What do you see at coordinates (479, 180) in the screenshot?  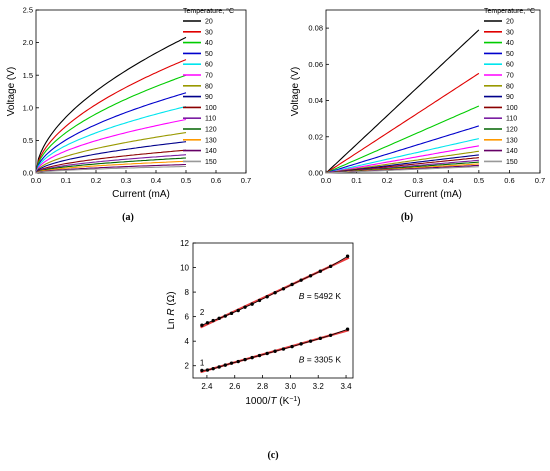 I see `x-tick-label: 0.5` at bounding box center [479, 180].